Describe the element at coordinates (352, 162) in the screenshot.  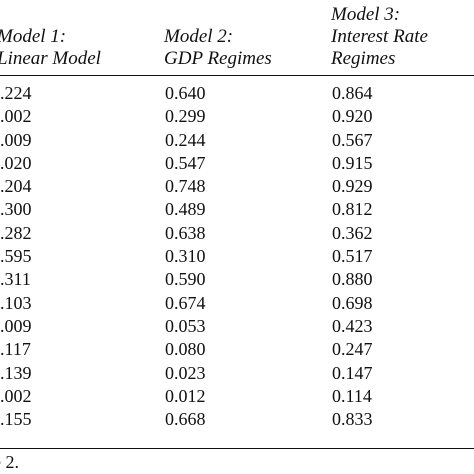
I see `table-cell: 0.915` at that location.